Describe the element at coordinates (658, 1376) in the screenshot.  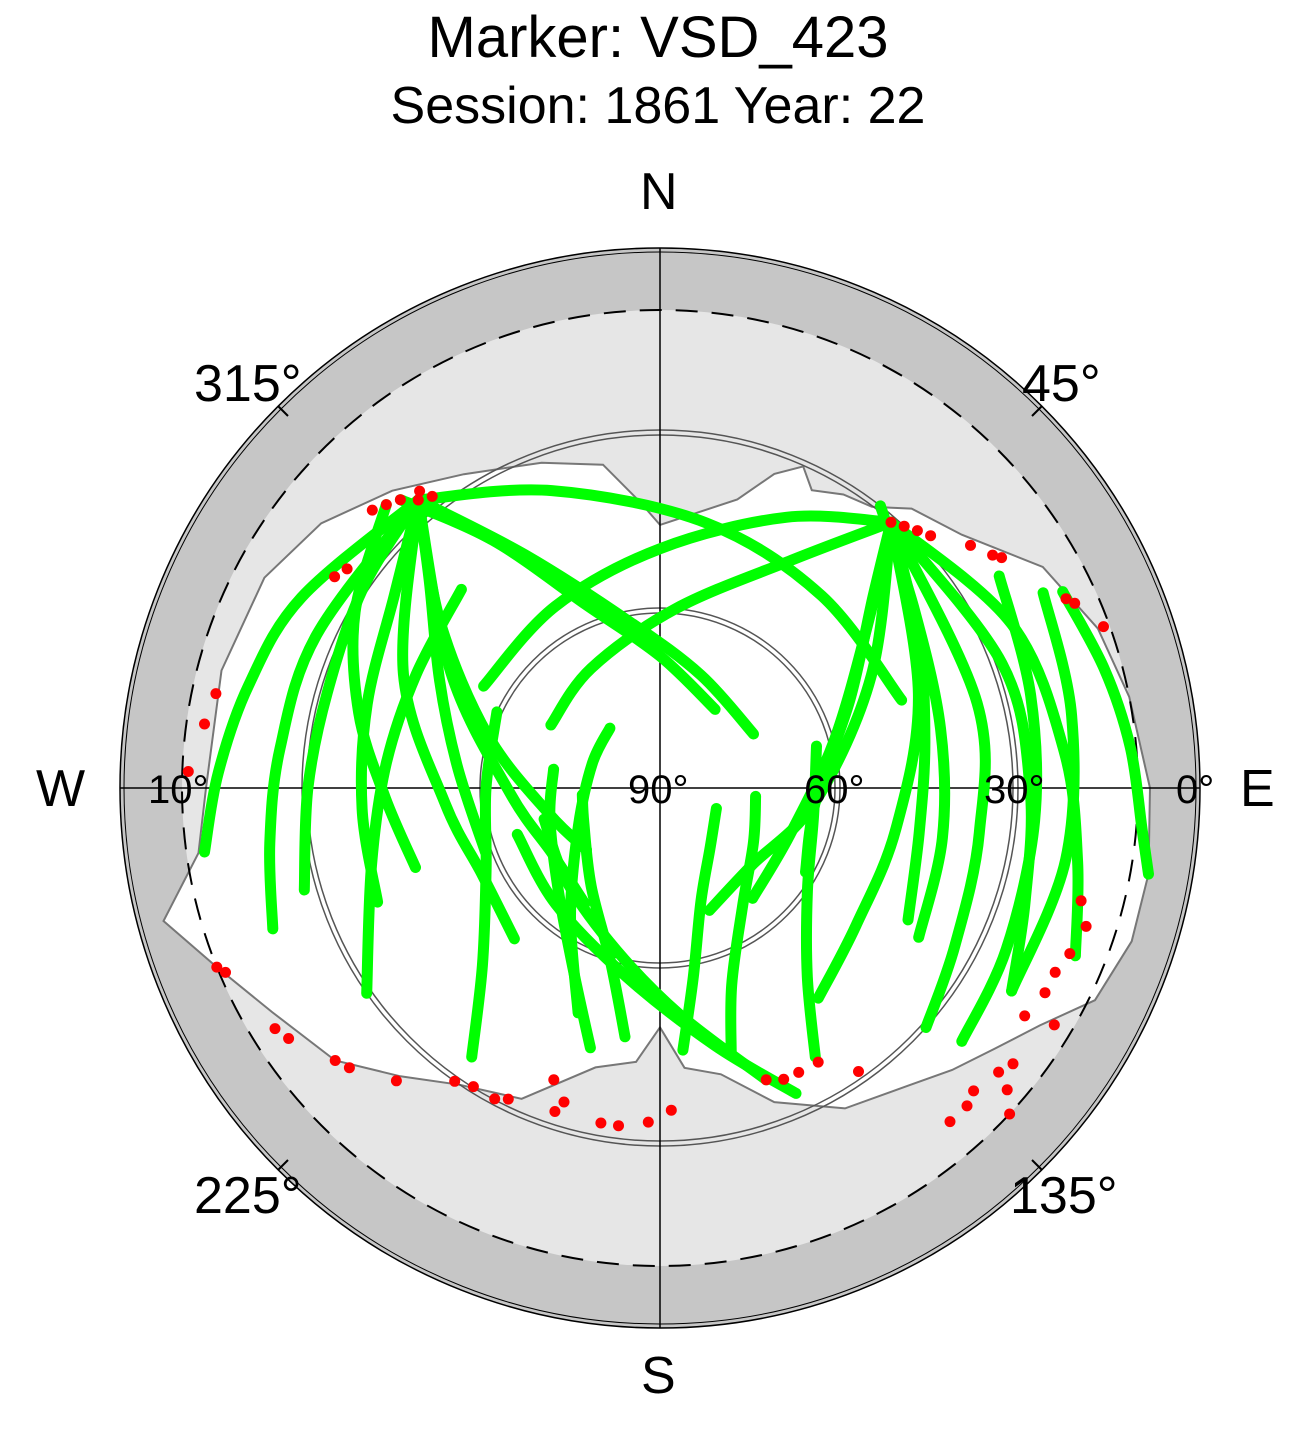
I see `compass-south-label: S` at that location.